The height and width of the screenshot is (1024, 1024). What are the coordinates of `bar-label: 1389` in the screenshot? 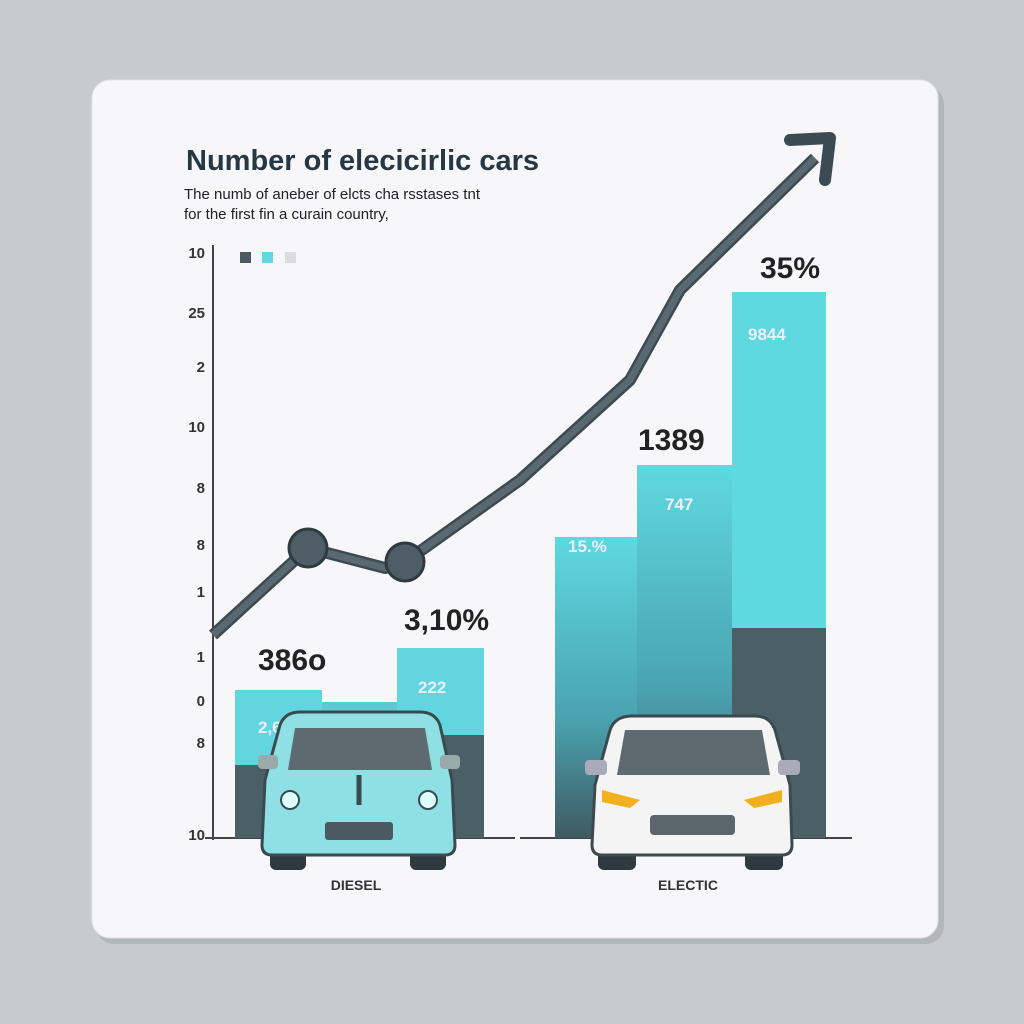 It's located at (671, 440).